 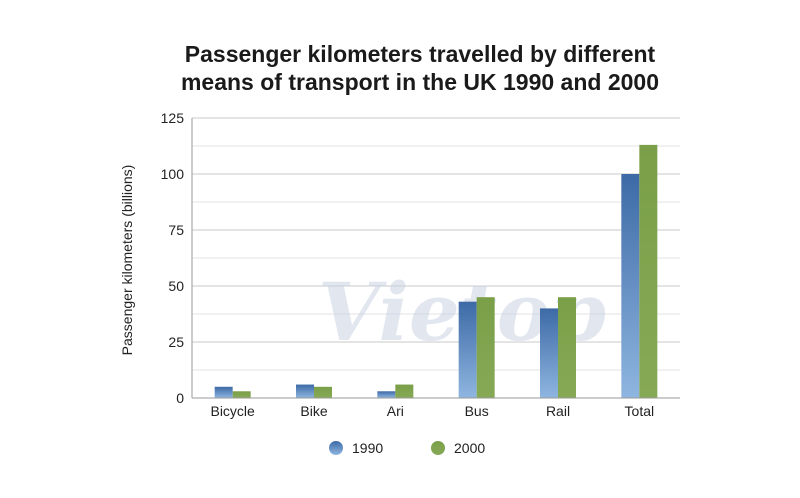 What do you see at coordinates (467, 349) in the screenshot?
I see `bar-1990-bus` at bounding box center [467, 349].